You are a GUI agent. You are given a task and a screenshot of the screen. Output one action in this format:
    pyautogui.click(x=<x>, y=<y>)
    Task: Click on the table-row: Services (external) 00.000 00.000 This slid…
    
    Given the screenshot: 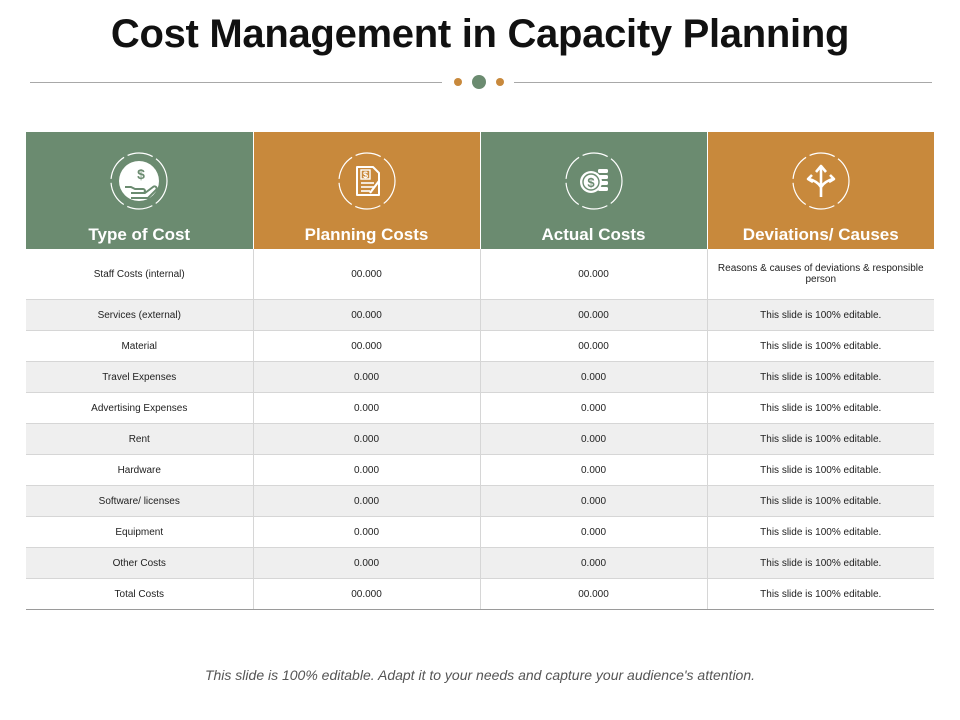 What is the action you would take?
    pyautogui.click(x=480, y=315)
    